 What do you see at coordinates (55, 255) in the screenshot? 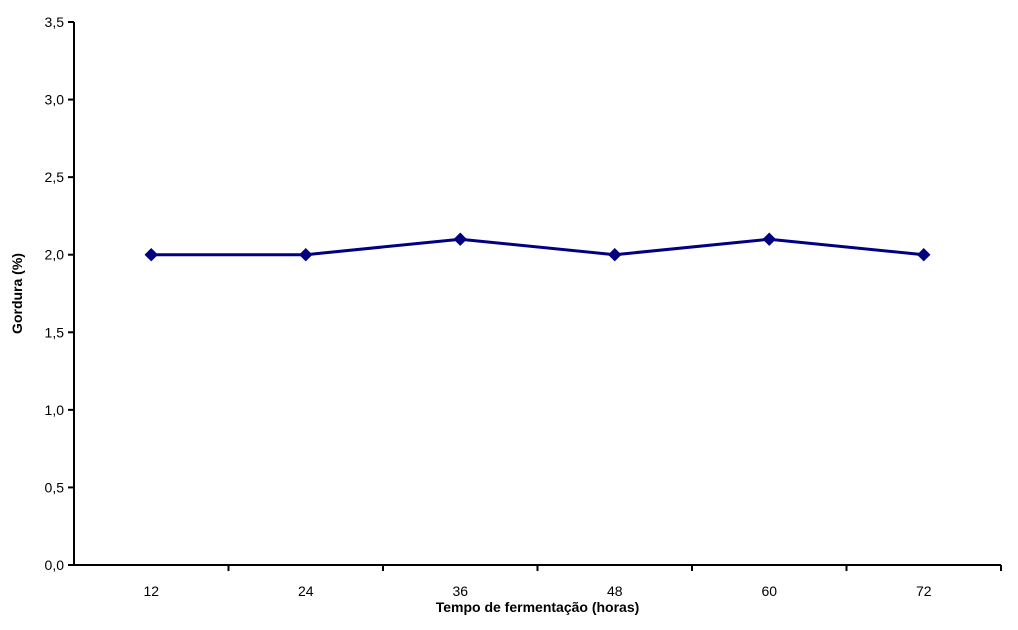
I see `y-tick-label: 2,0` at bounding box center [55, 255].